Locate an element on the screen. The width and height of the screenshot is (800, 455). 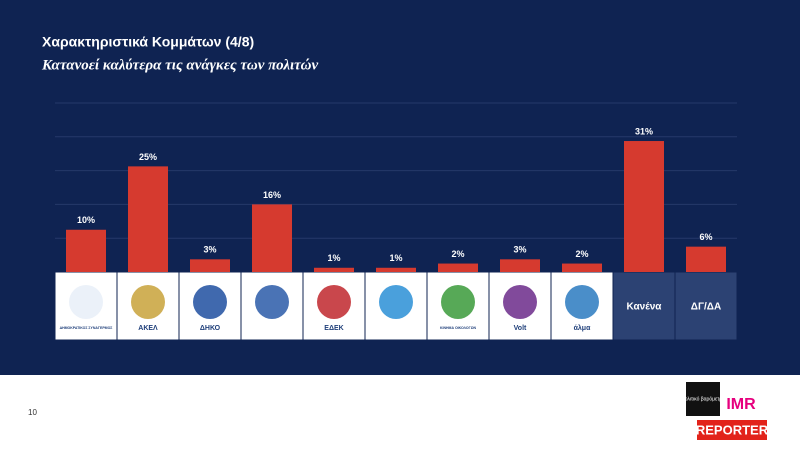
x-tick-label: ΔΗΜΟΚΡΑΤΙΚΟΣ ΣΥΝΑΓΕΡΜΟΣ is located at coordinates (86, 328).